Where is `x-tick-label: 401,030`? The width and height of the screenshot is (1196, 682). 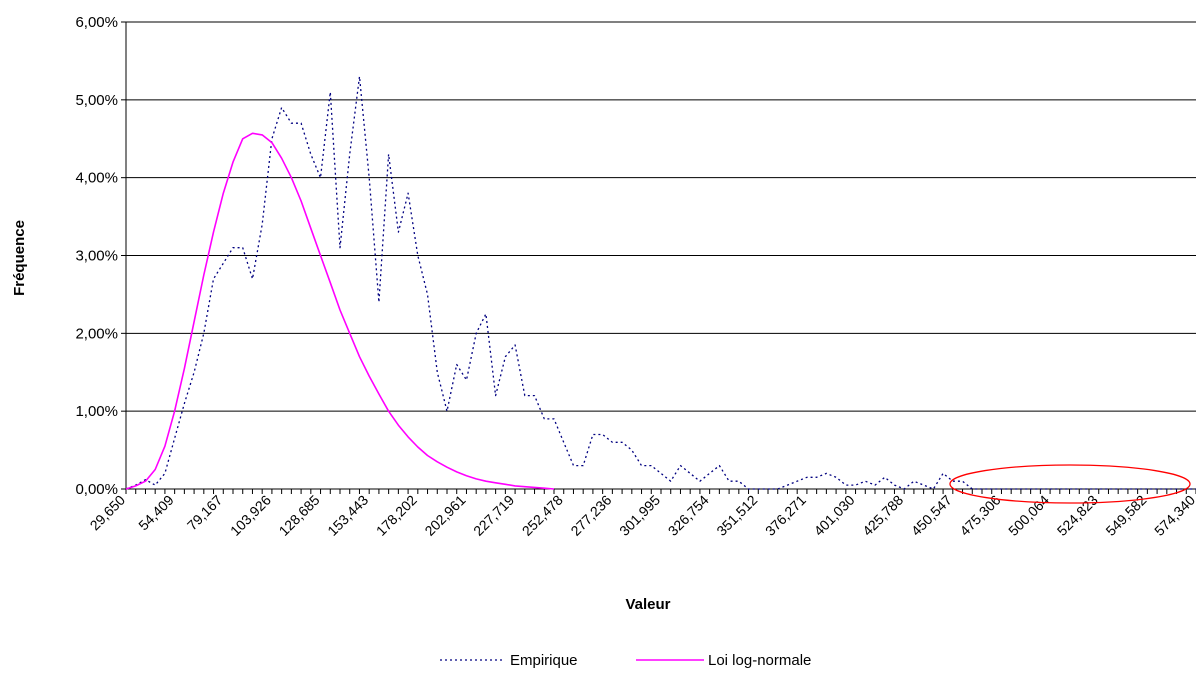
x-tick-label: 401,030 is located at coordinates (834, 515).